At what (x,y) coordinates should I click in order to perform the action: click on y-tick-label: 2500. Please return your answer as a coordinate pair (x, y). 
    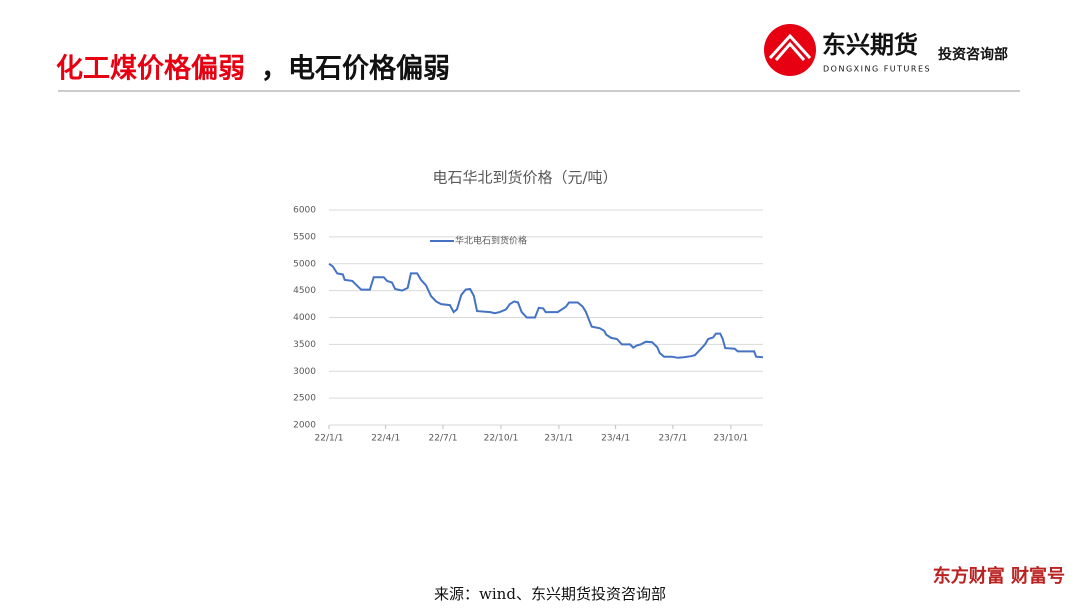
    Looking at the image, I should click on (304, 399).